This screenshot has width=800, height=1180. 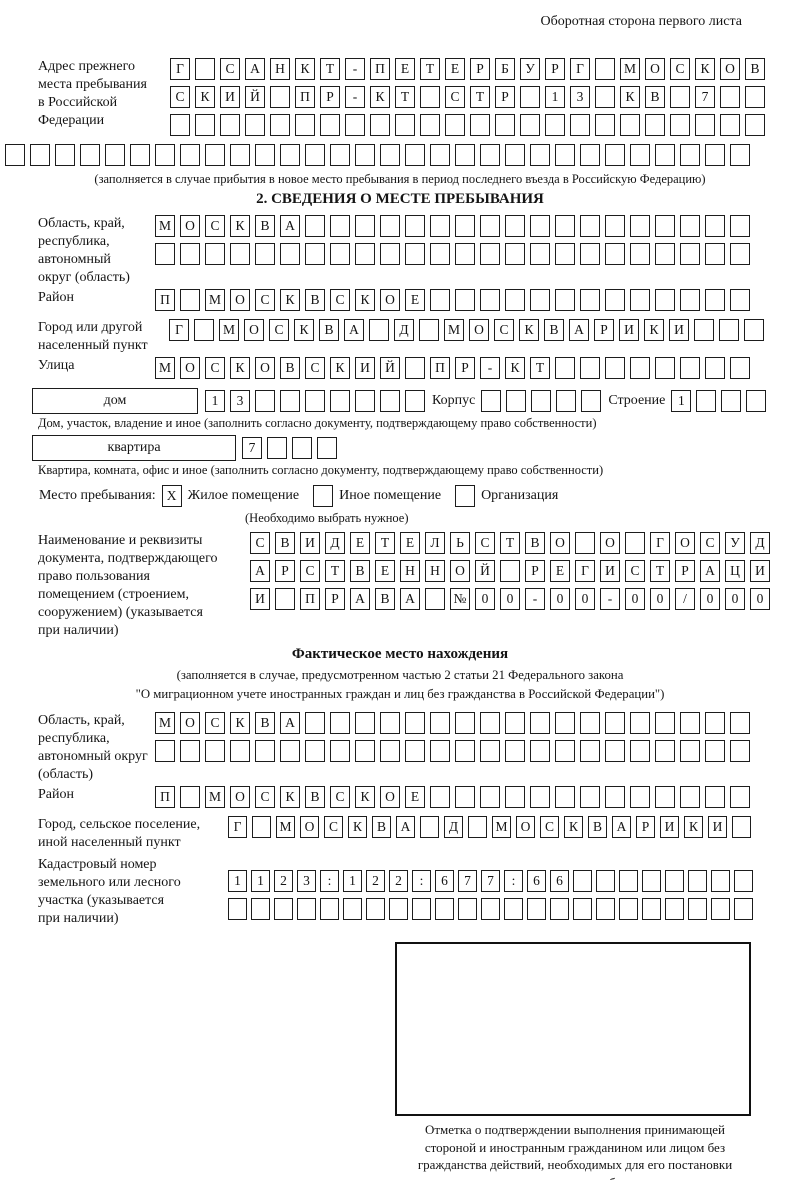 What do you see at coordinates (610, 571) in the screenshot?
I see `char-cell: И` at bounding box center [610, 571].